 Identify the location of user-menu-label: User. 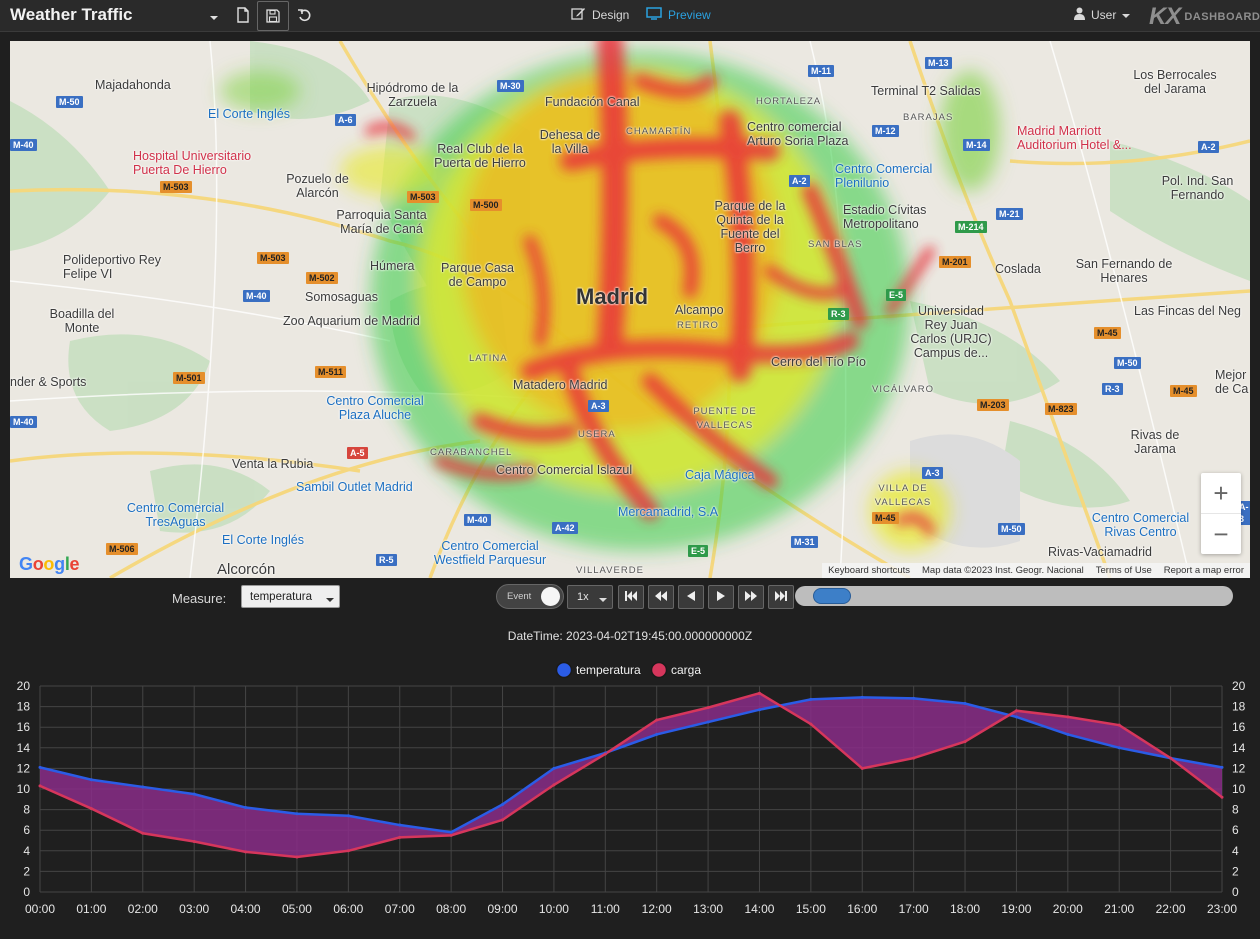
(1104, 15).